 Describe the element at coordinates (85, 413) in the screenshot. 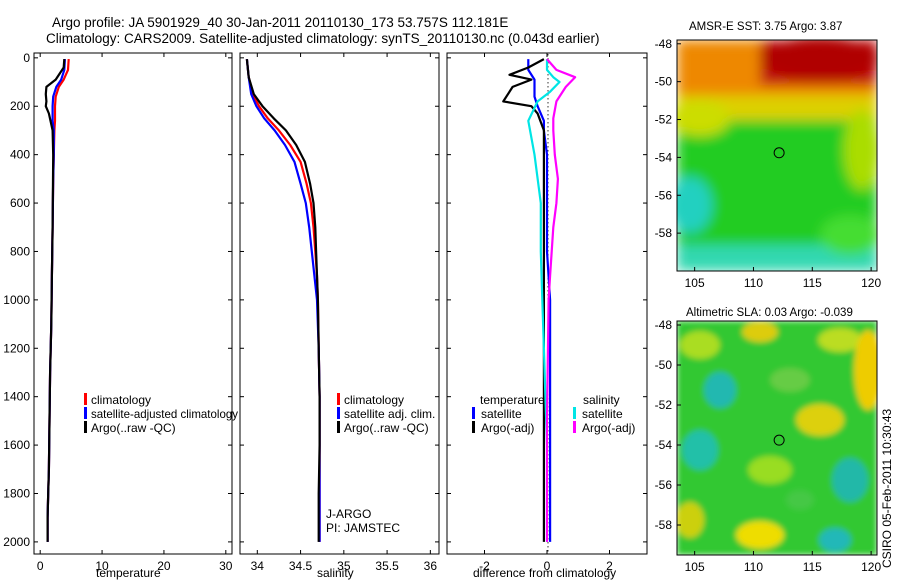

I see `legend-swatch-satellite-adjusted` at that location.